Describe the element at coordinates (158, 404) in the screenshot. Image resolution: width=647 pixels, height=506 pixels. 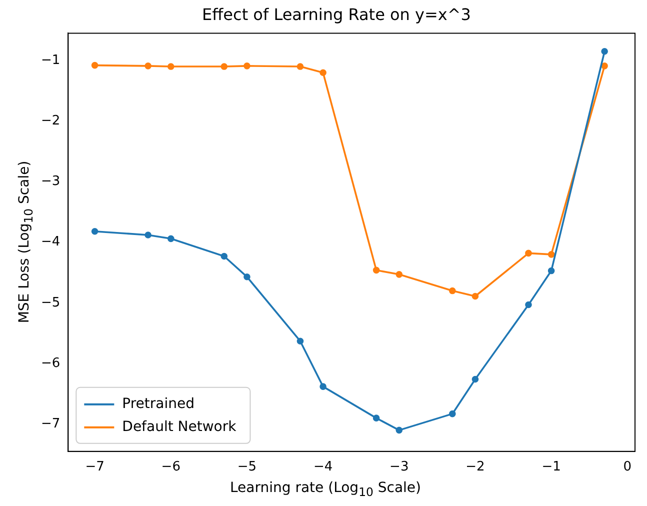
I see `legend-label: Pretrained` at that location.